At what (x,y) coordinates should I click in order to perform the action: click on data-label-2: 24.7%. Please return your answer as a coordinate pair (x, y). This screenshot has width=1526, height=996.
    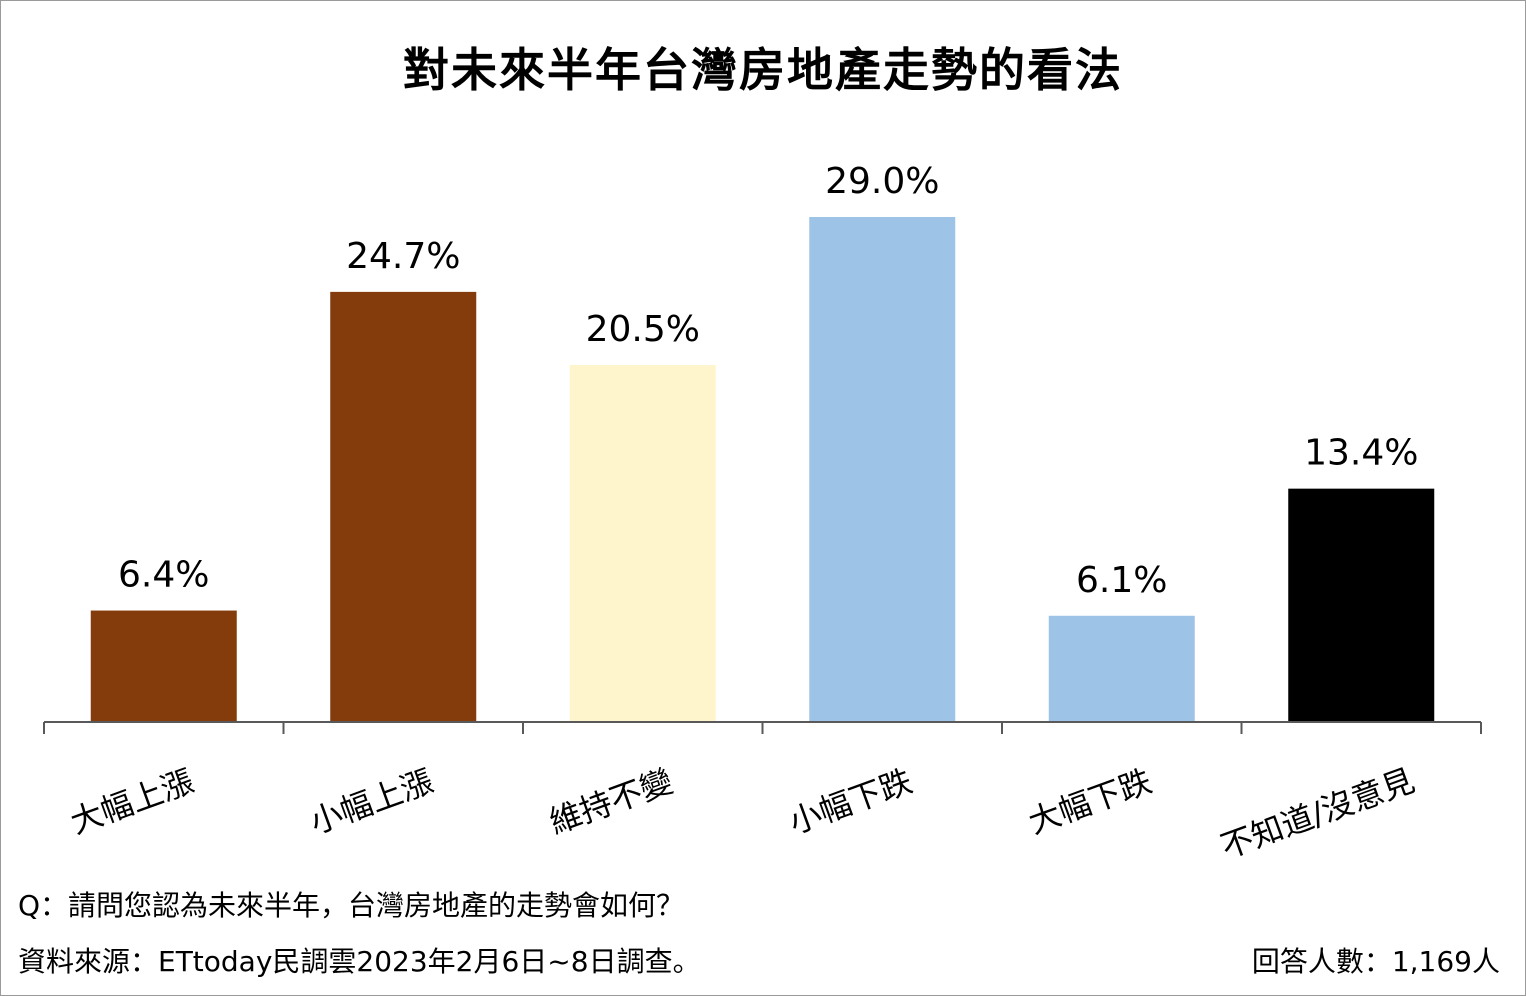
    Looking at the image, I should click on (403, 256).